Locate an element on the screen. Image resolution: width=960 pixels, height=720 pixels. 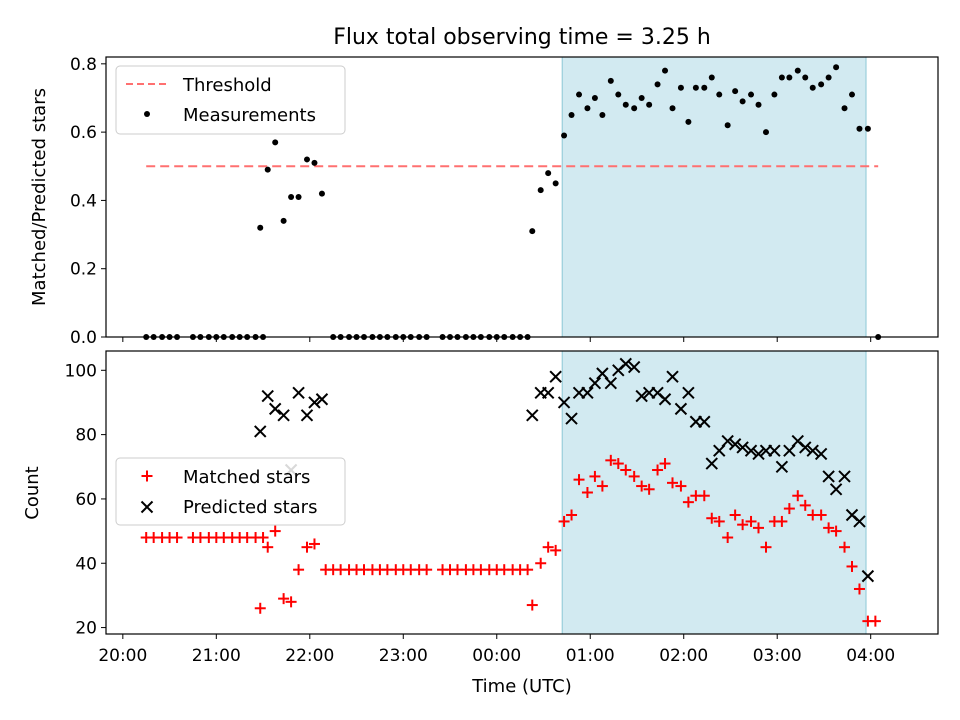
x-tick-label: 04:00 is located at coordinates (870, 656).